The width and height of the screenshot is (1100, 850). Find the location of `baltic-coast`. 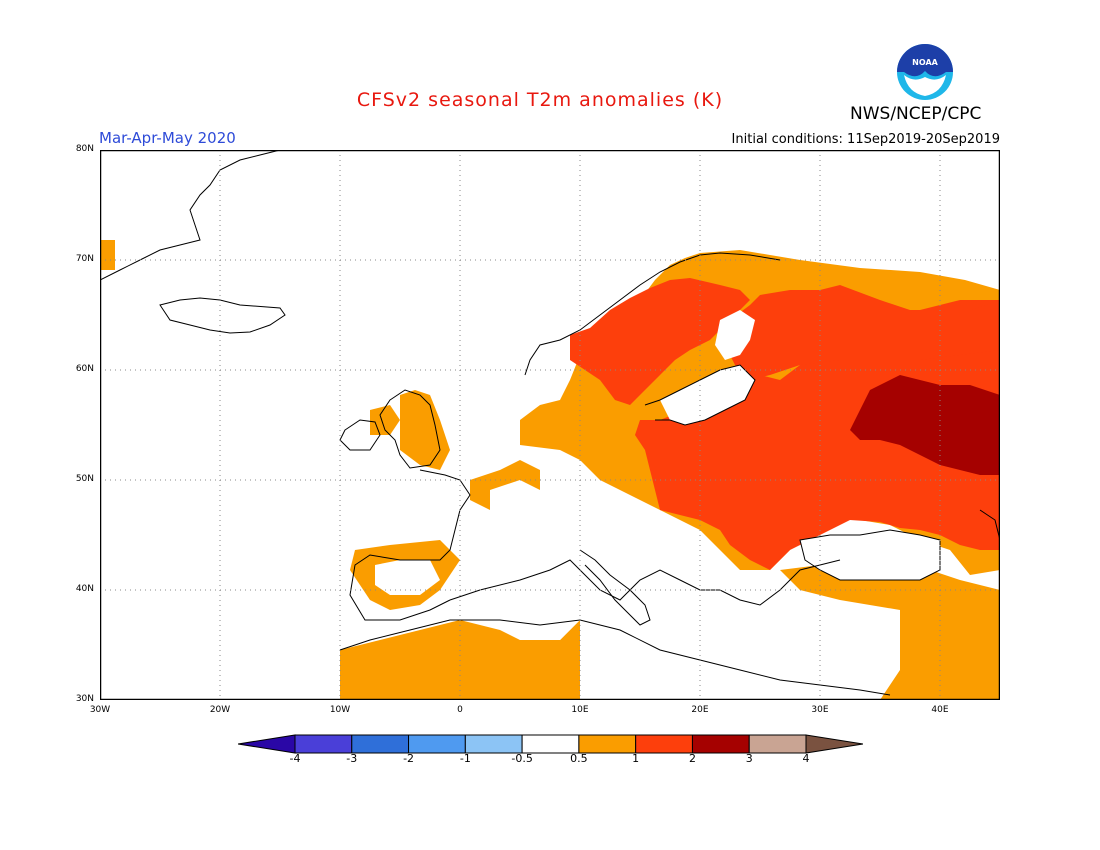

baltic-coast is located at coordinates (700, 395).